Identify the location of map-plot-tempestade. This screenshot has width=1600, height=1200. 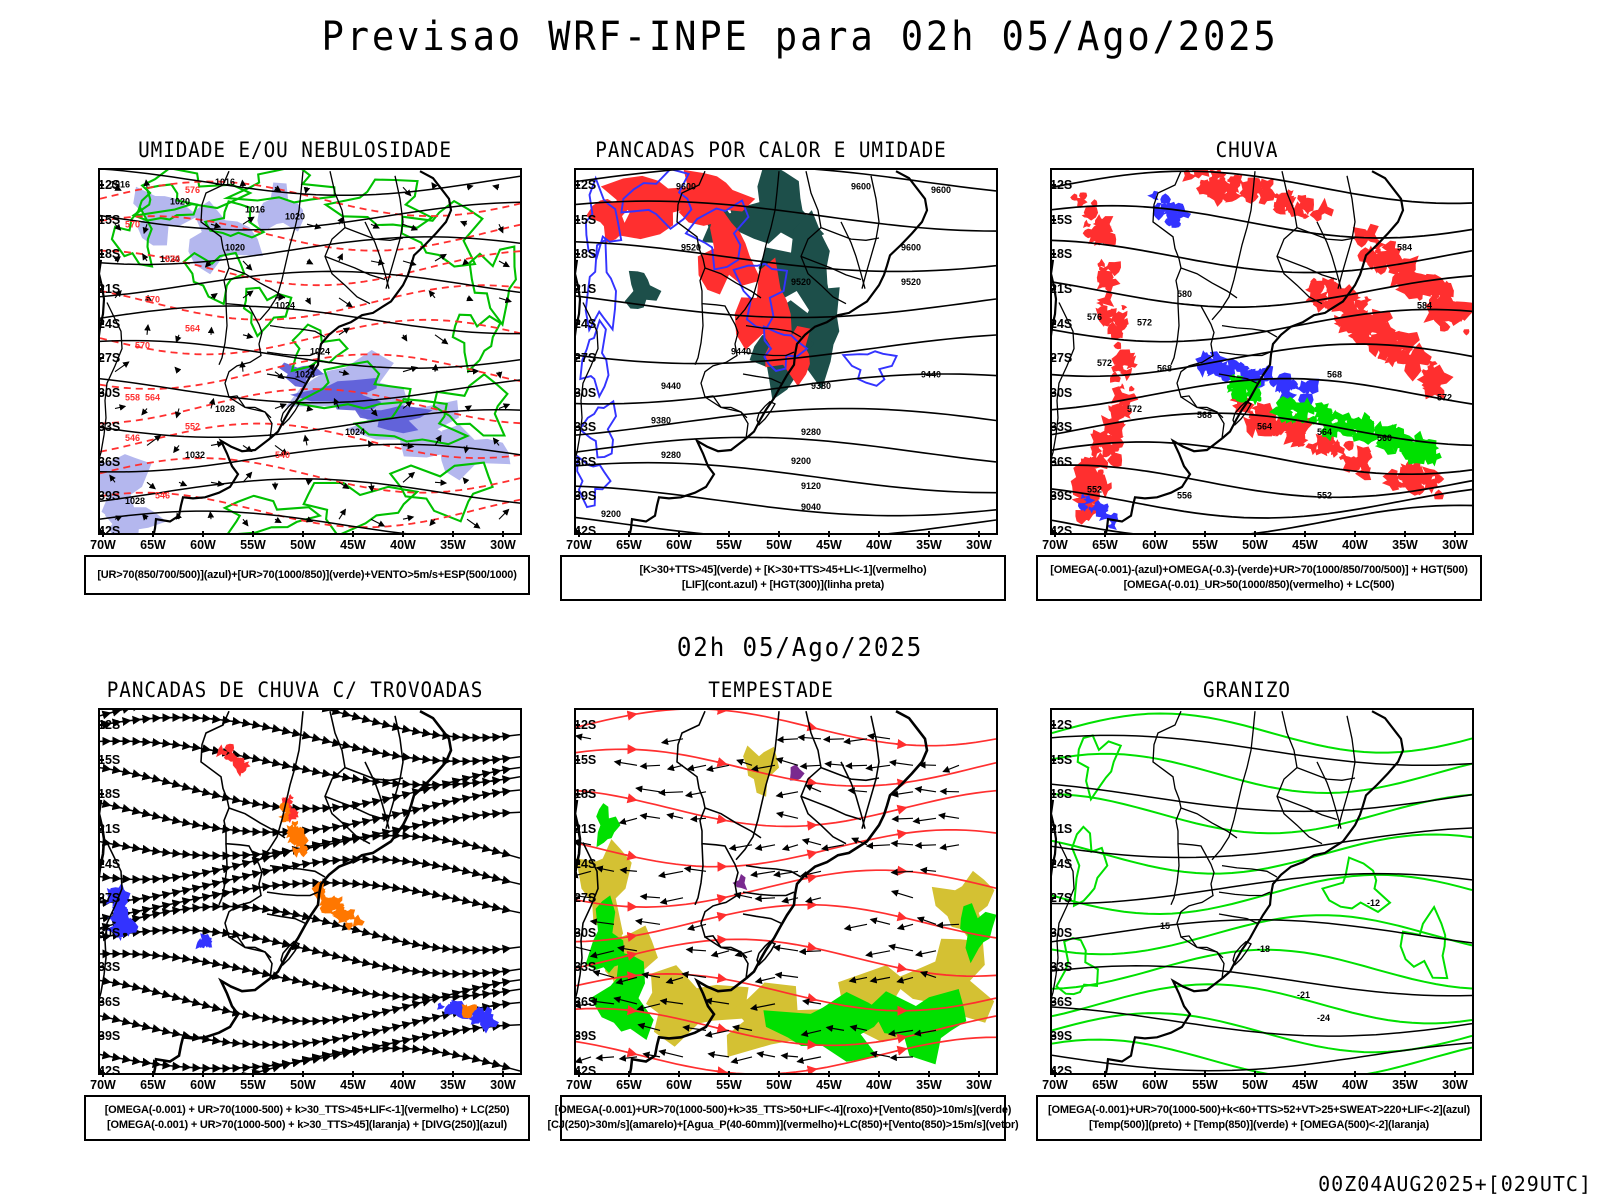
(786, 891).